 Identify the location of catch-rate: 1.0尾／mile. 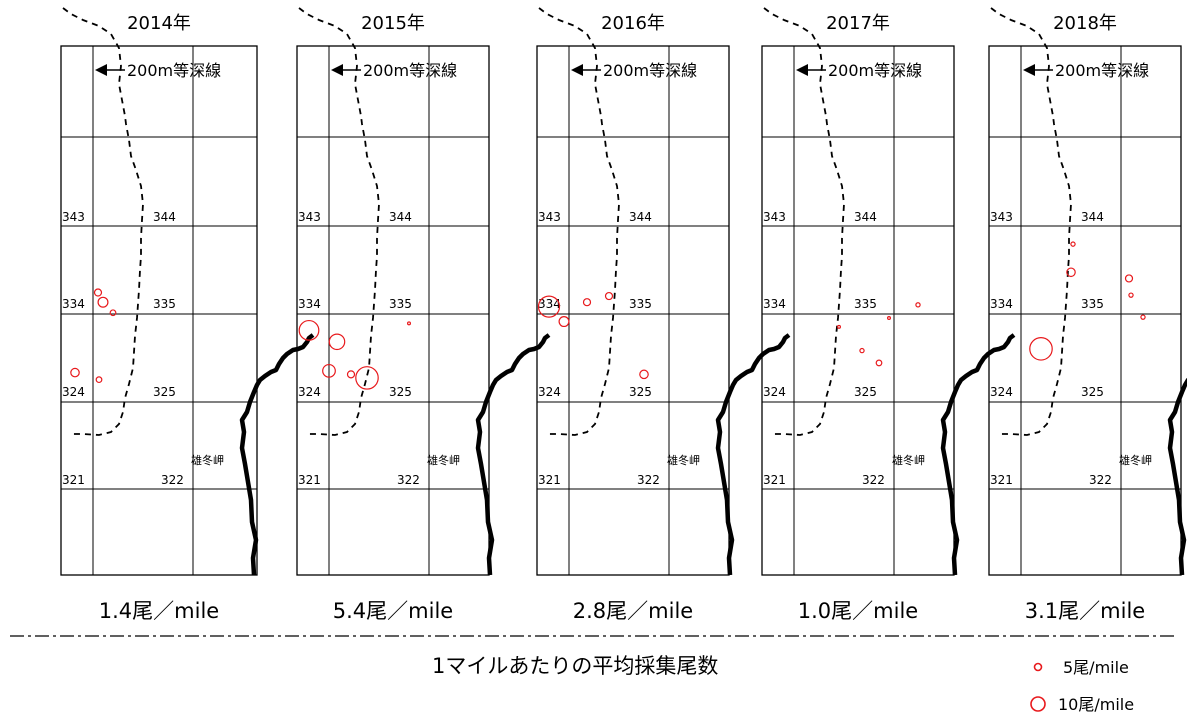
(858, 611).